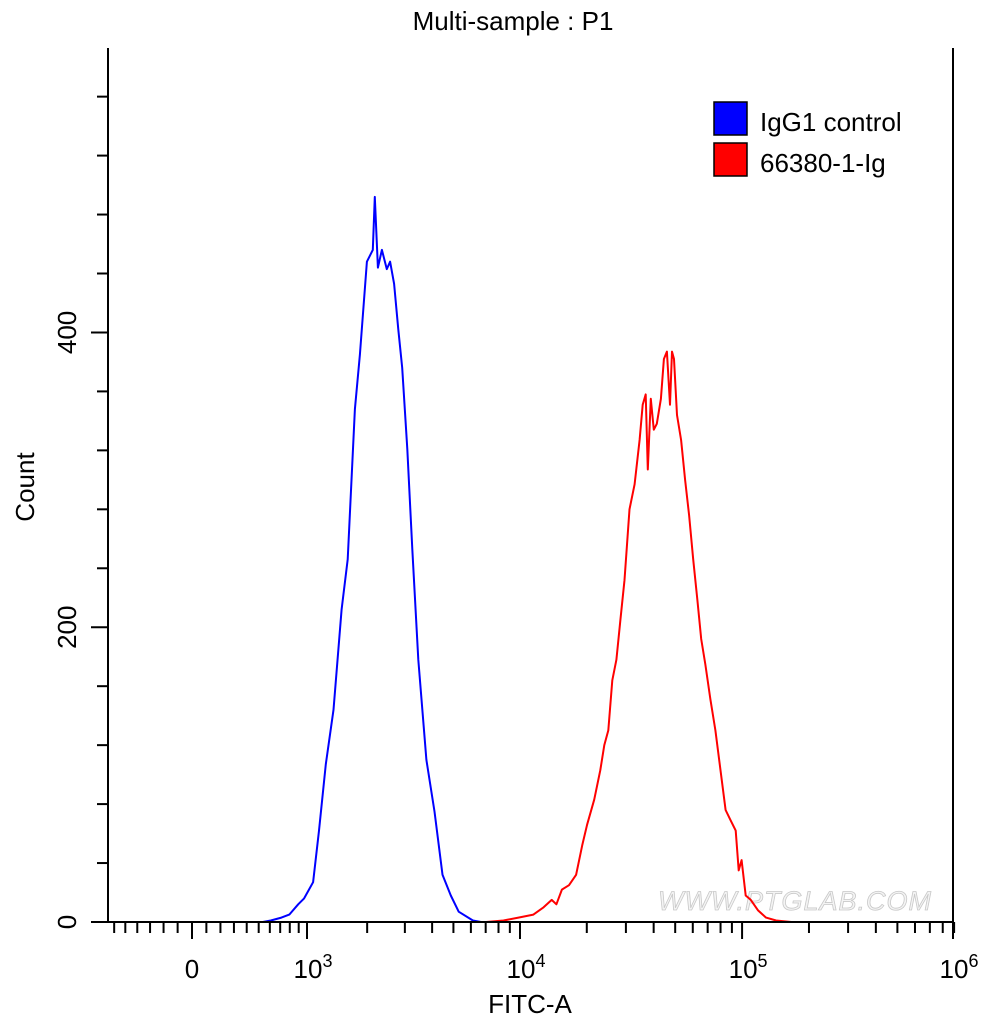 The width and height of the screenshot is (995, 1024). I want to click on legend-label-igg1: IgG1 control, so click(831, 122).